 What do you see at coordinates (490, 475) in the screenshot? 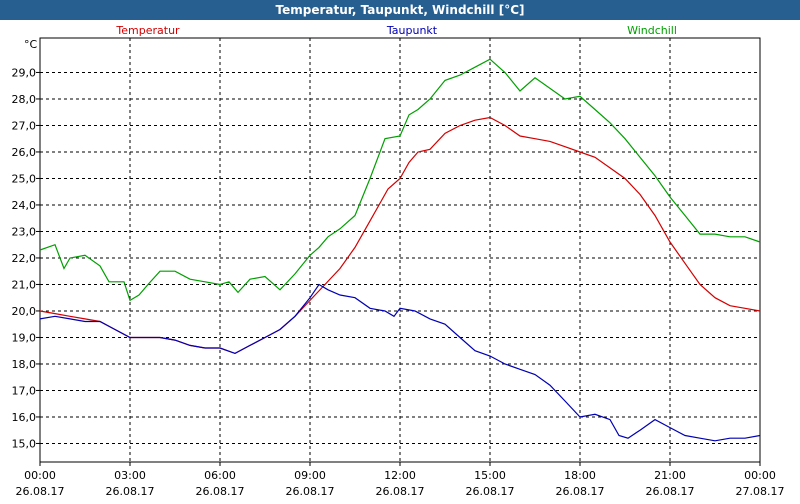
I see `x-tick-time-label: 15:00` at bounding box center [490, 475].